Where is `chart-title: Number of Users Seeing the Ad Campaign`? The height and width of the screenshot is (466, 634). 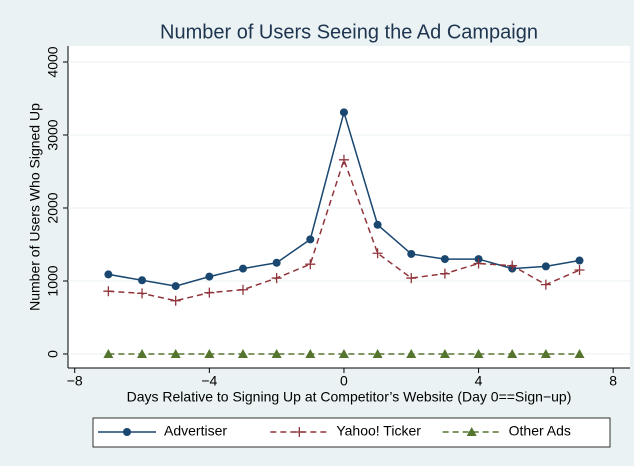 chart-title: Number of Users Seeing the Ad Campaign is located at coordinates (349, 32).